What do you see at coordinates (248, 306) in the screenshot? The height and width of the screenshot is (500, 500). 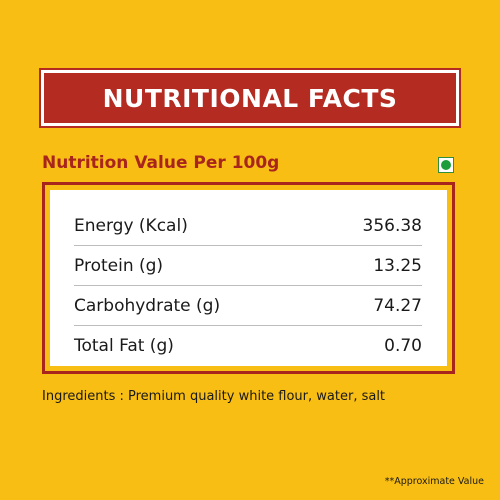 I see `table-row-carbohydrate: Carbohydrate (g) 74.27` at bounding box center [248, 306].